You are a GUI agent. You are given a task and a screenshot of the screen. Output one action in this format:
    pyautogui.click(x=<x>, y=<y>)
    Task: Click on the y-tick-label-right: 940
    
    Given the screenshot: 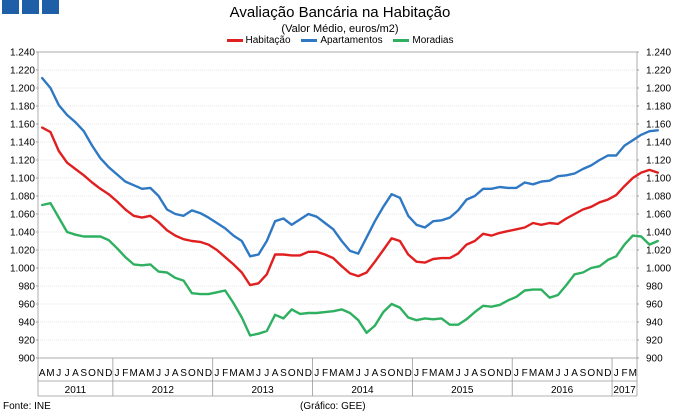 What is the action you would take?
    pyautogui.click(x=654, y=323)
    